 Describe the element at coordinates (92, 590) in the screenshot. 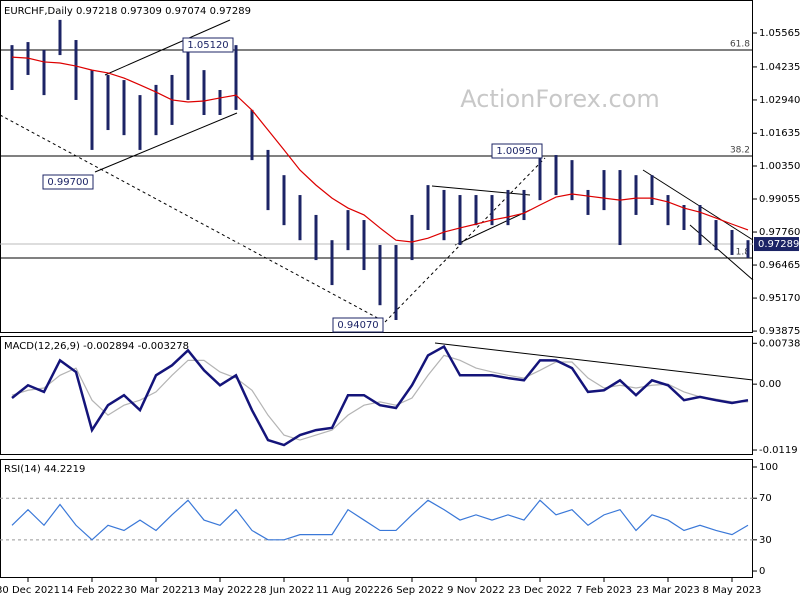

I see `x-tick-label: 14 Feb 2022` at that location.